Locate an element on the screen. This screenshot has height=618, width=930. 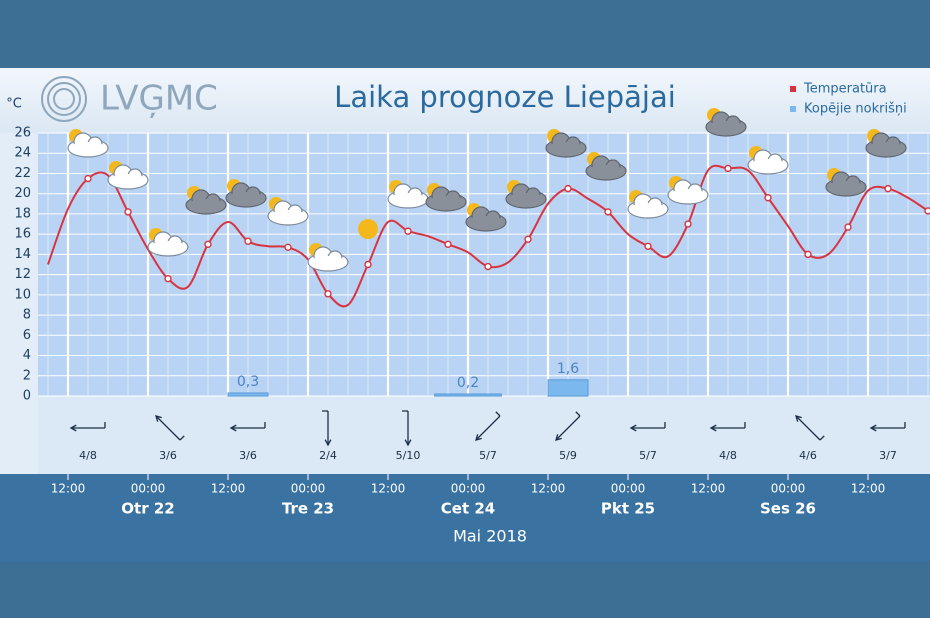
wind-label: 4/6 is located at coordinates (808, 455).